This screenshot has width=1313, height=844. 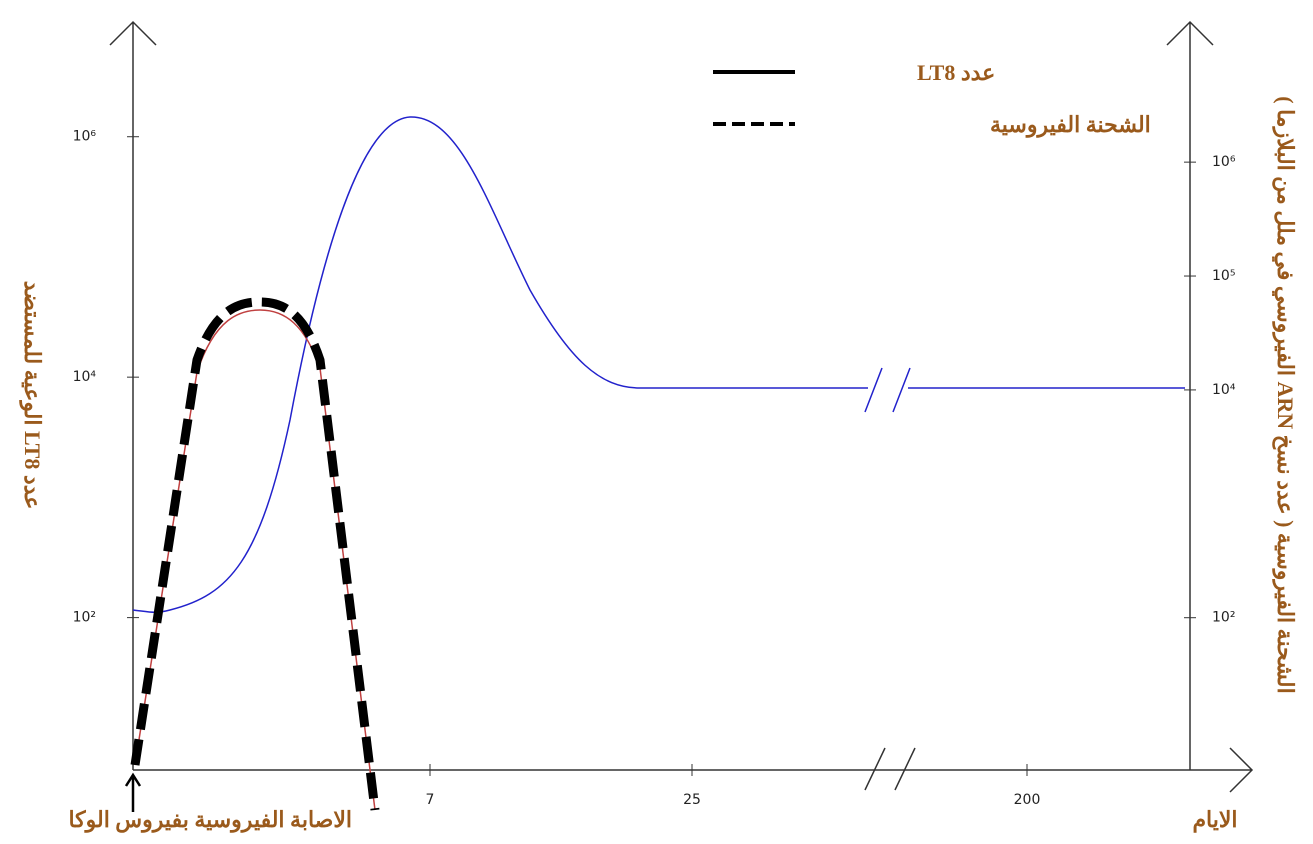 I want to click on viral-load-curve, so click(x=255, y=560).